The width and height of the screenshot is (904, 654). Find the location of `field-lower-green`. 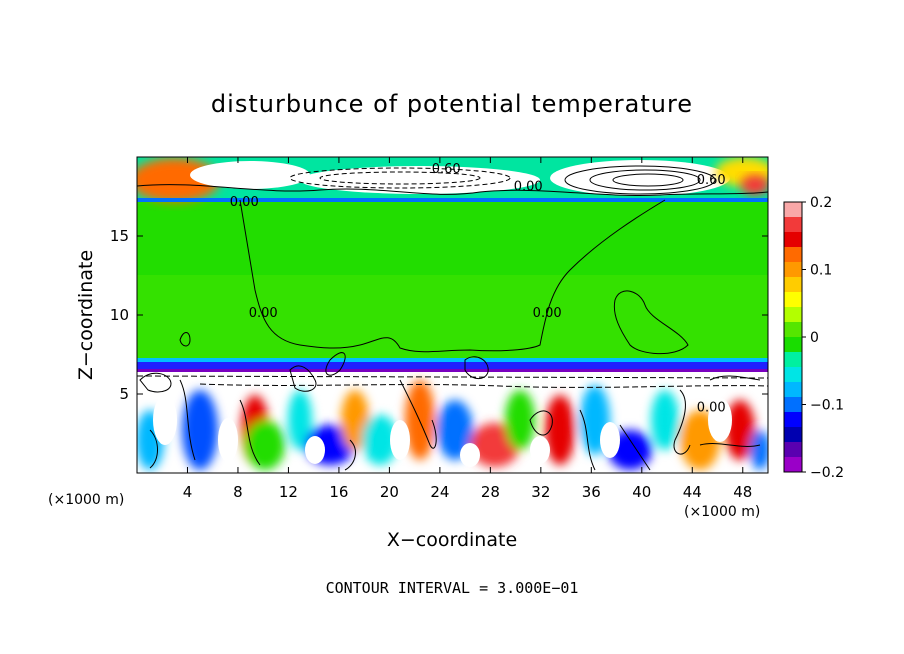

field-lower-green is located at coordinates (452, 317).